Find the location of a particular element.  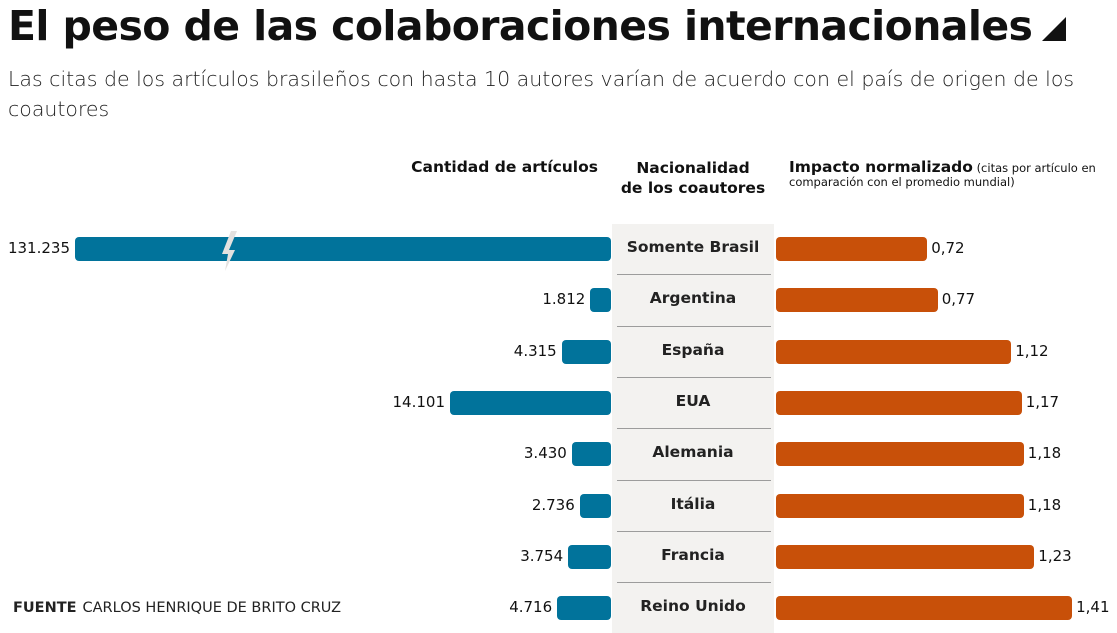

axis-break-icon is located at coordinates (229, 251).